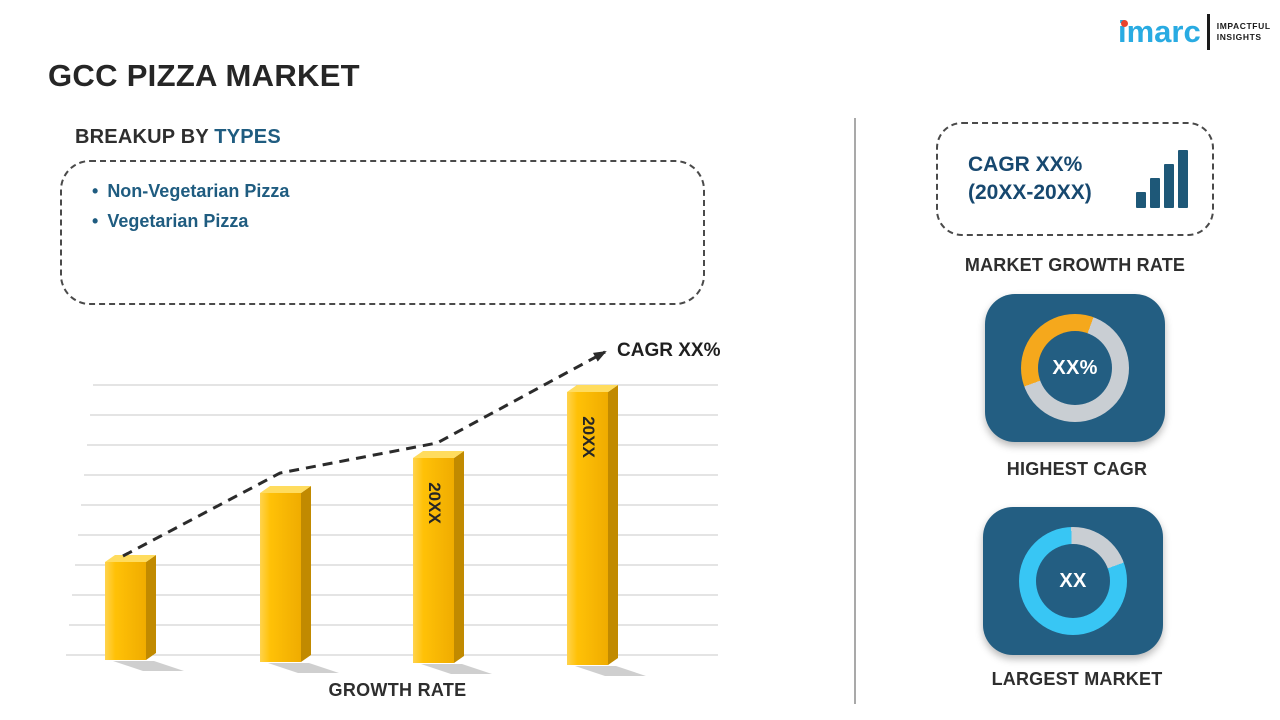 This screenshot has width=1280, height=720. I want to click on type-label: Vegetarian Pizza, so click(178, 221).